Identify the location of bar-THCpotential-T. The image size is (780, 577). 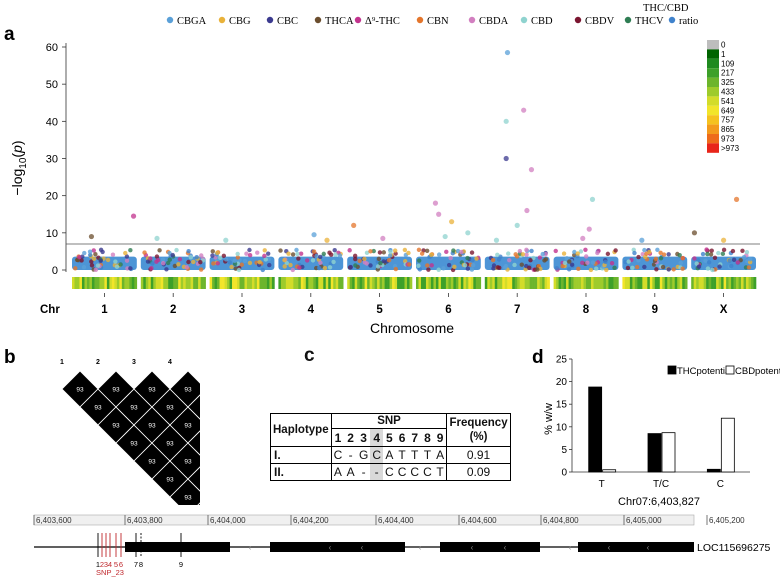
(595, 429).